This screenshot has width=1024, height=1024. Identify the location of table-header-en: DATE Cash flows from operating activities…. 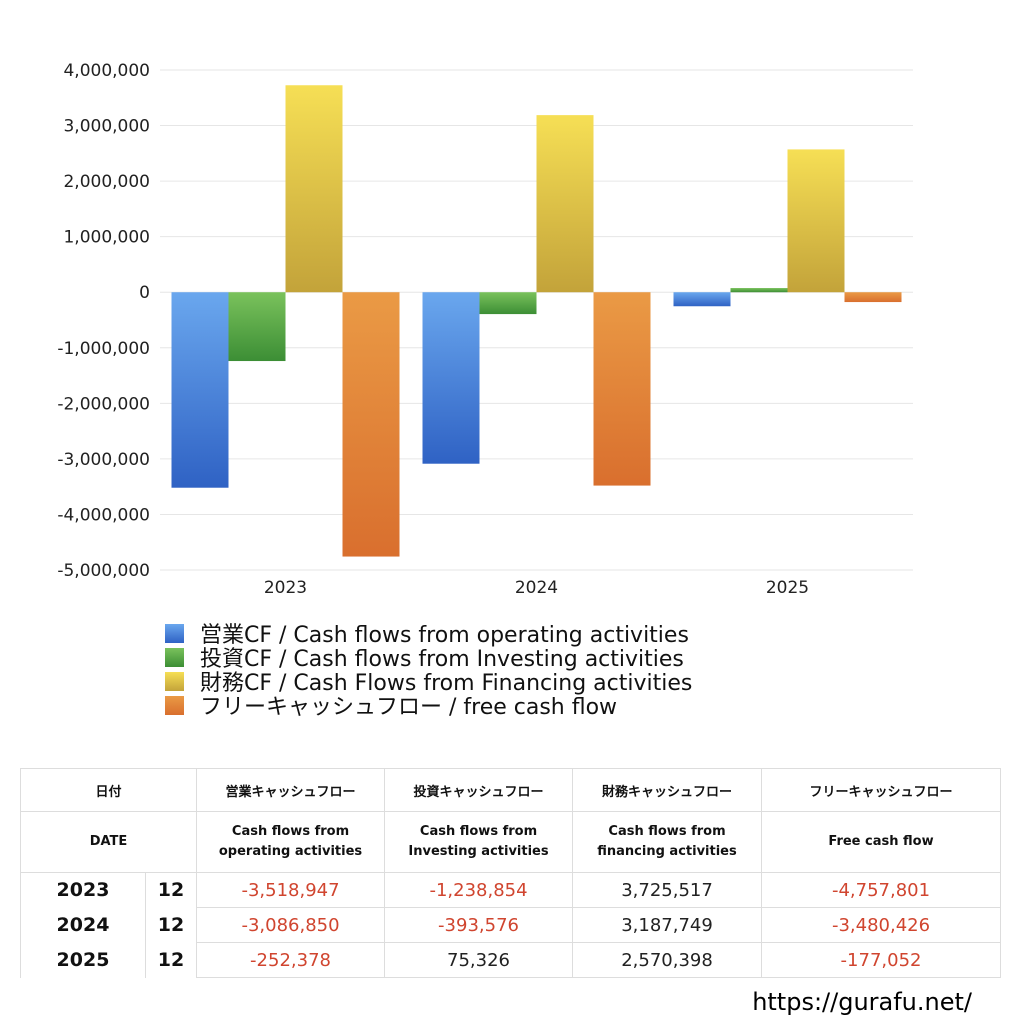
(510, 842).